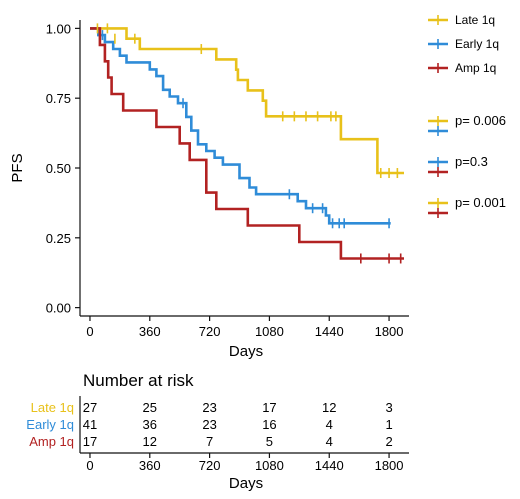 Image resolution: width=520 pixels, height=499 pixels. Describe the element at coordinates (269, 331) in the screenshot. I see `x-tick-label: 1080` at that location.